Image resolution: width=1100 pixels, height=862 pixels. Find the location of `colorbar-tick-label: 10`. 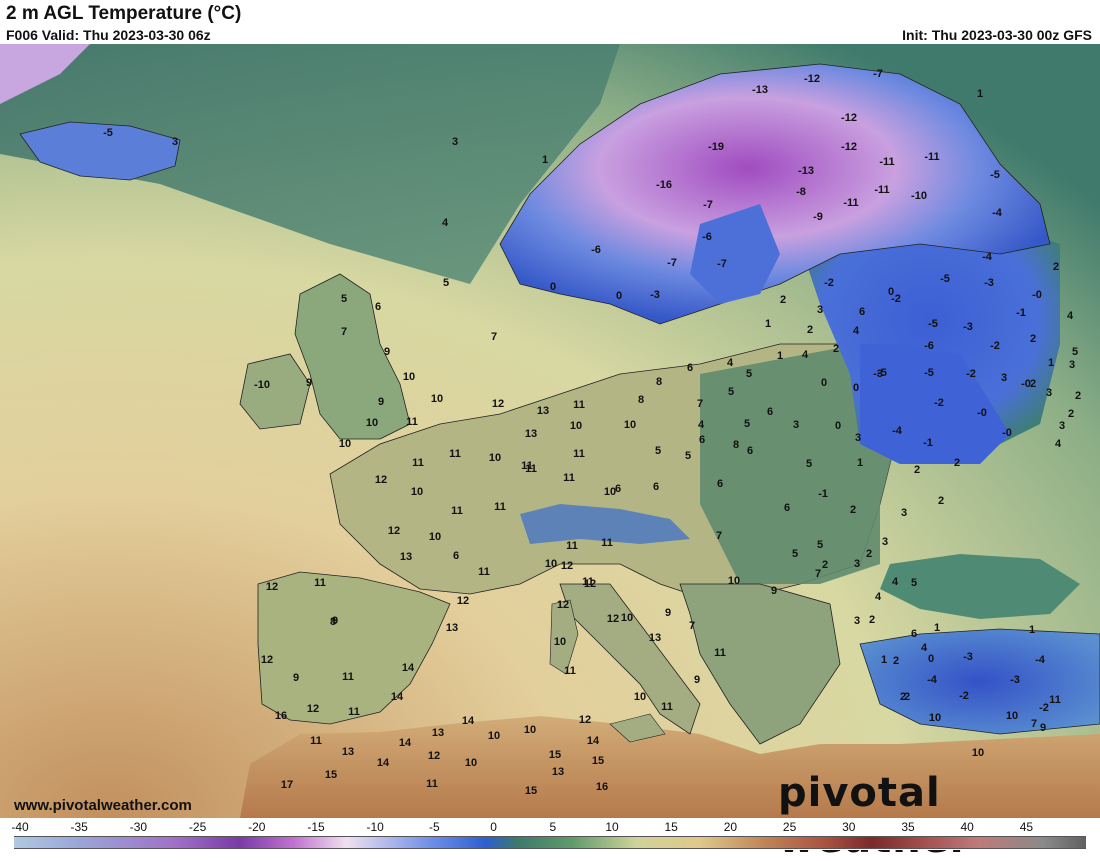

colorbar-tick-label: 10 is located at coordinates (612, 827).